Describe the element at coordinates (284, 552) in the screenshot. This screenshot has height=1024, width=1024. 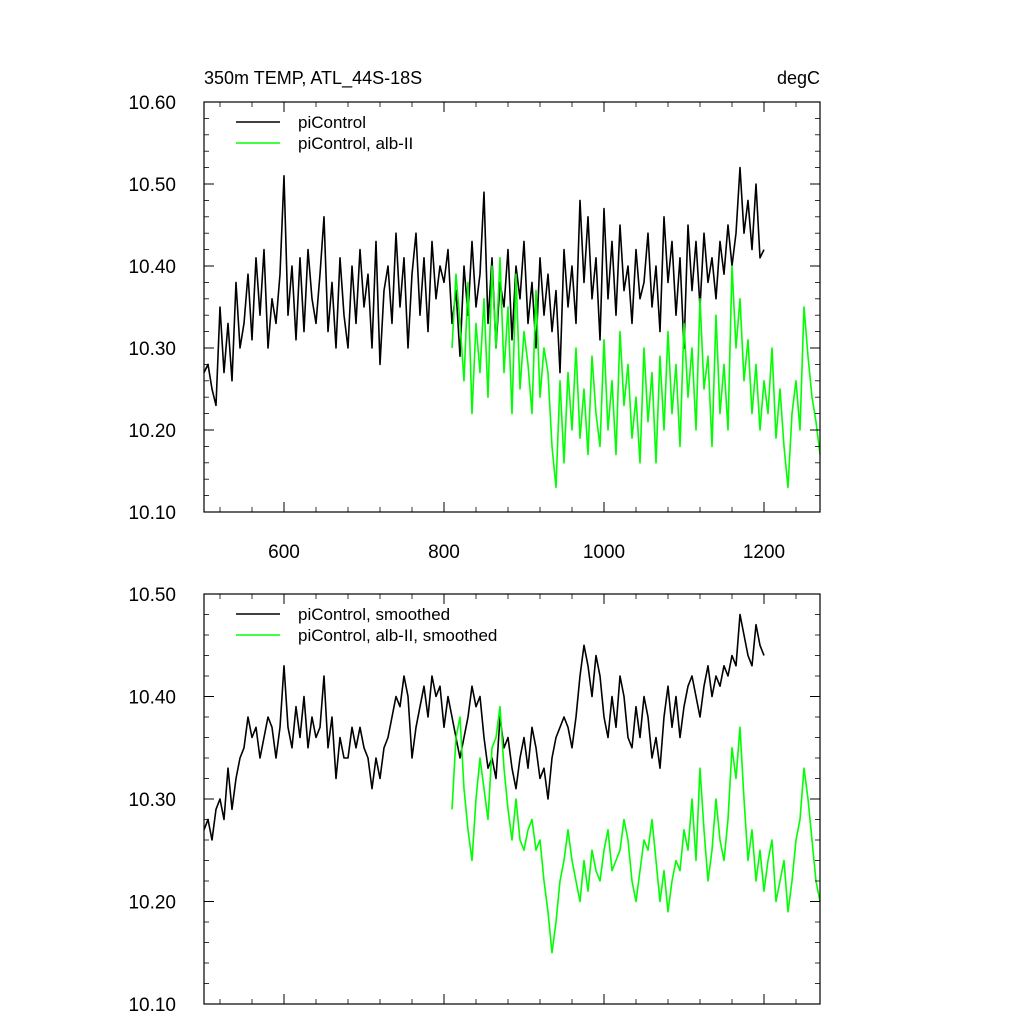
I see `x-tick-label: 600` at that location.